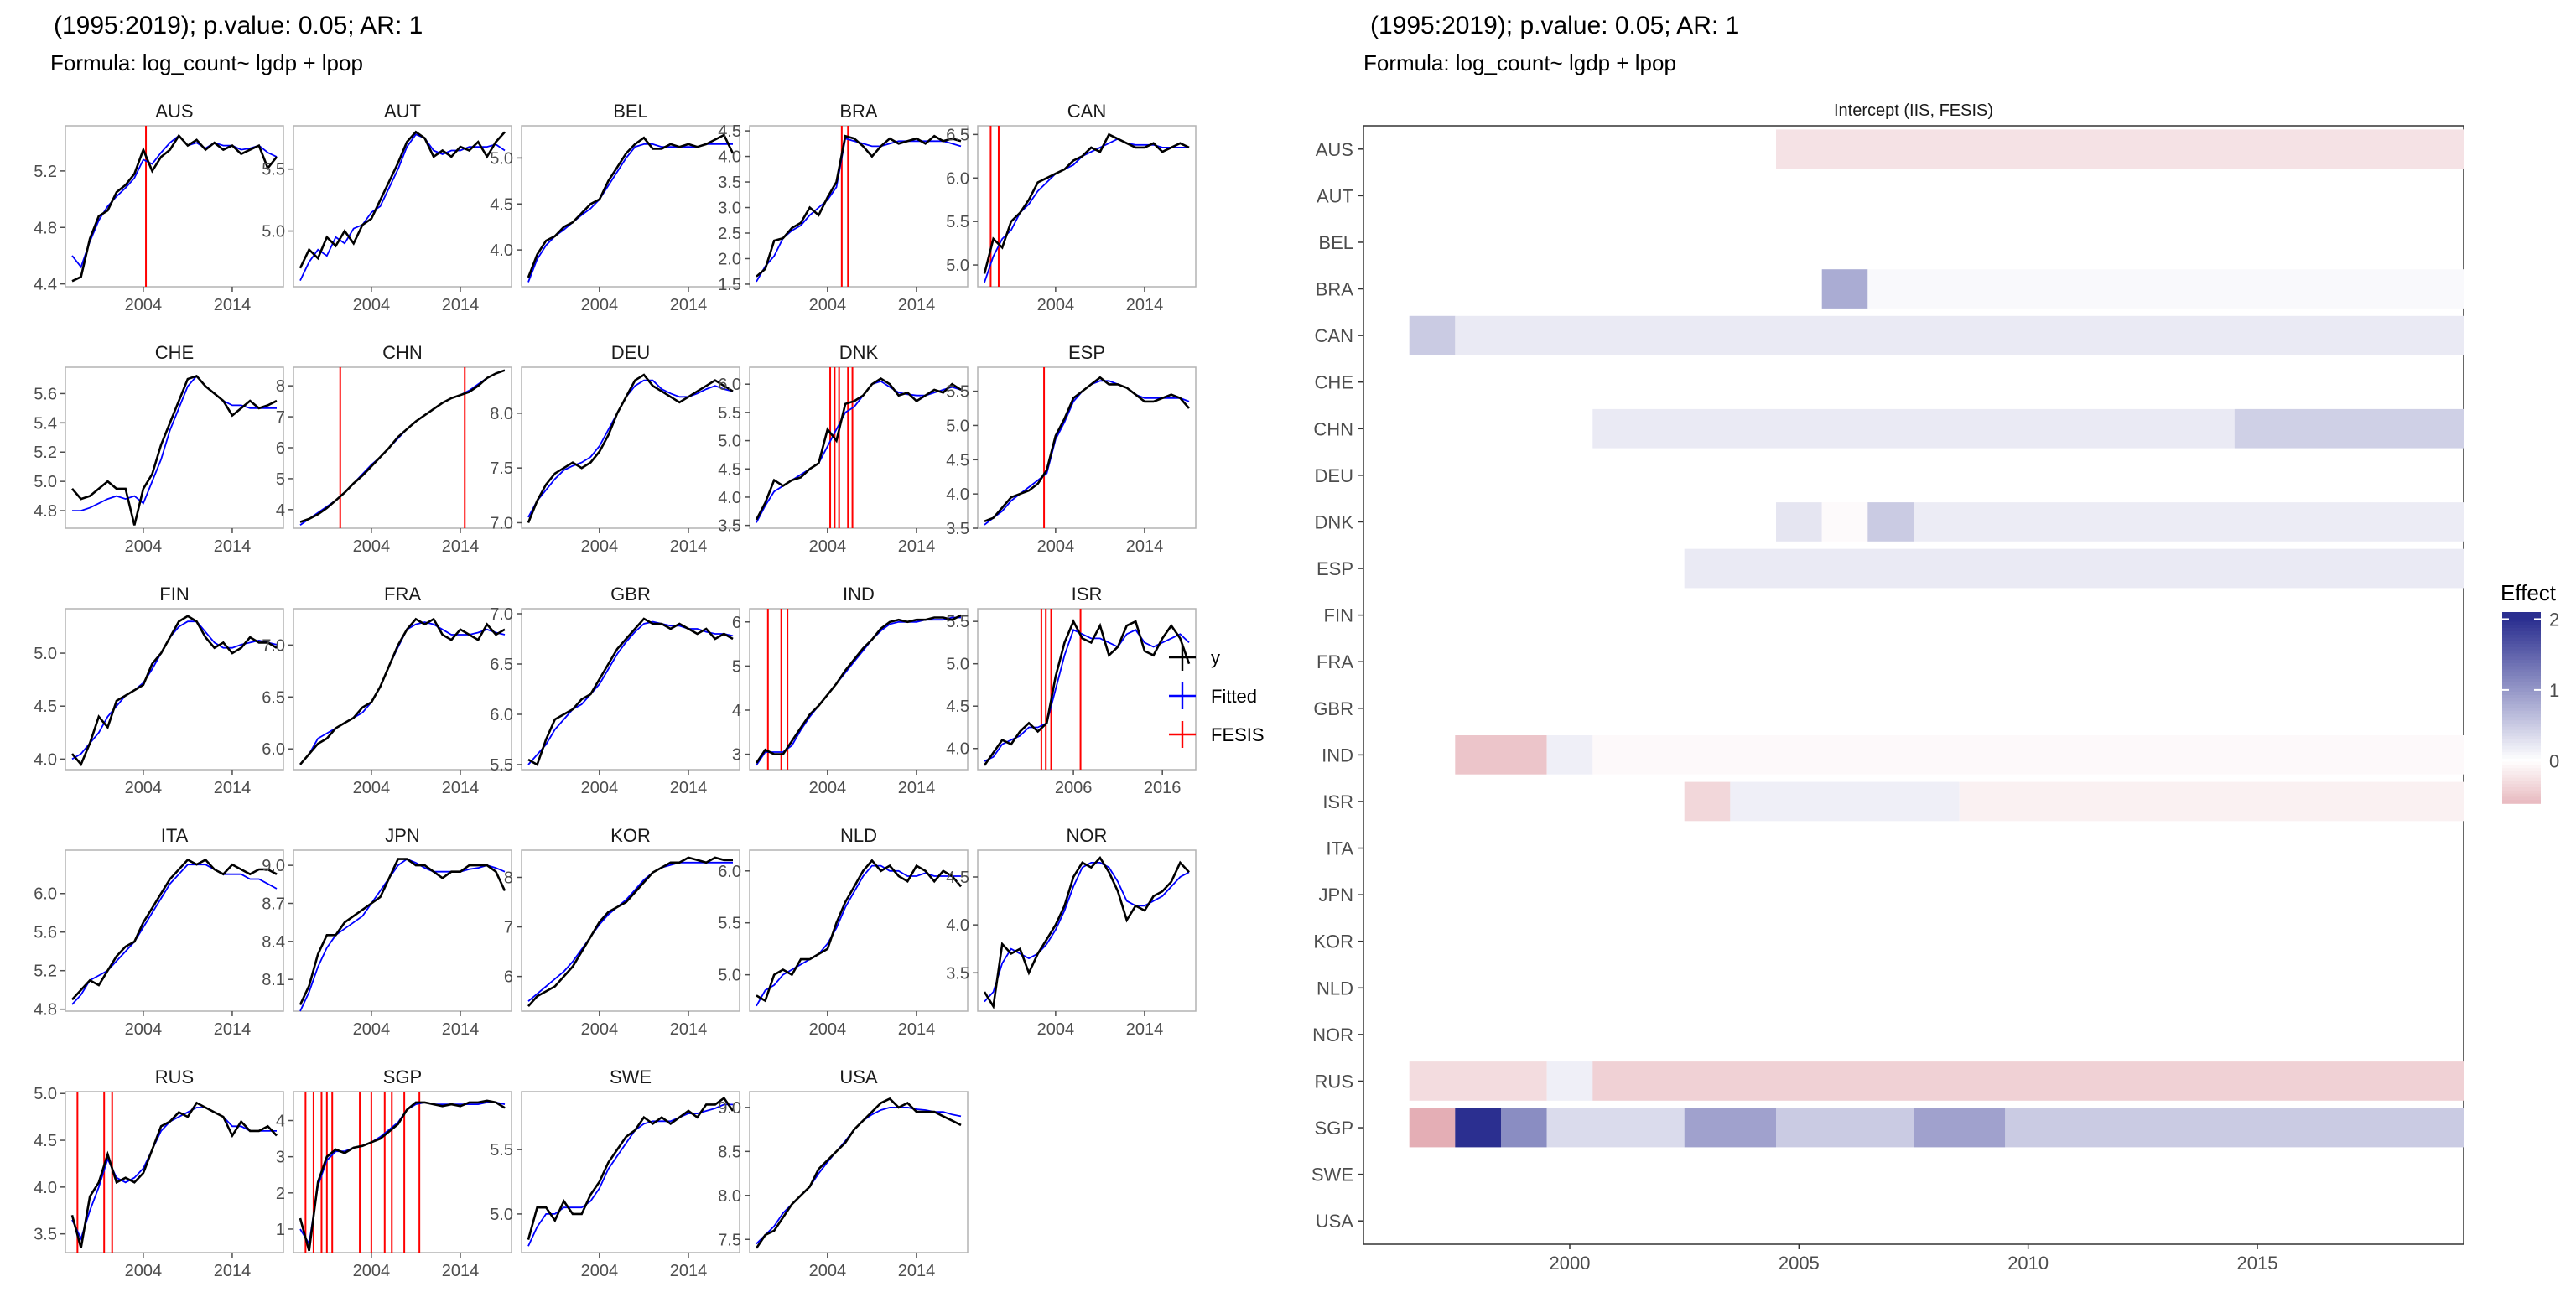 The image size is (2576, 1292). What do you see at coordinates (45, 453) in the screenshot?
I see `y-tick-label: 5.2` at bounding box center [45, 453].